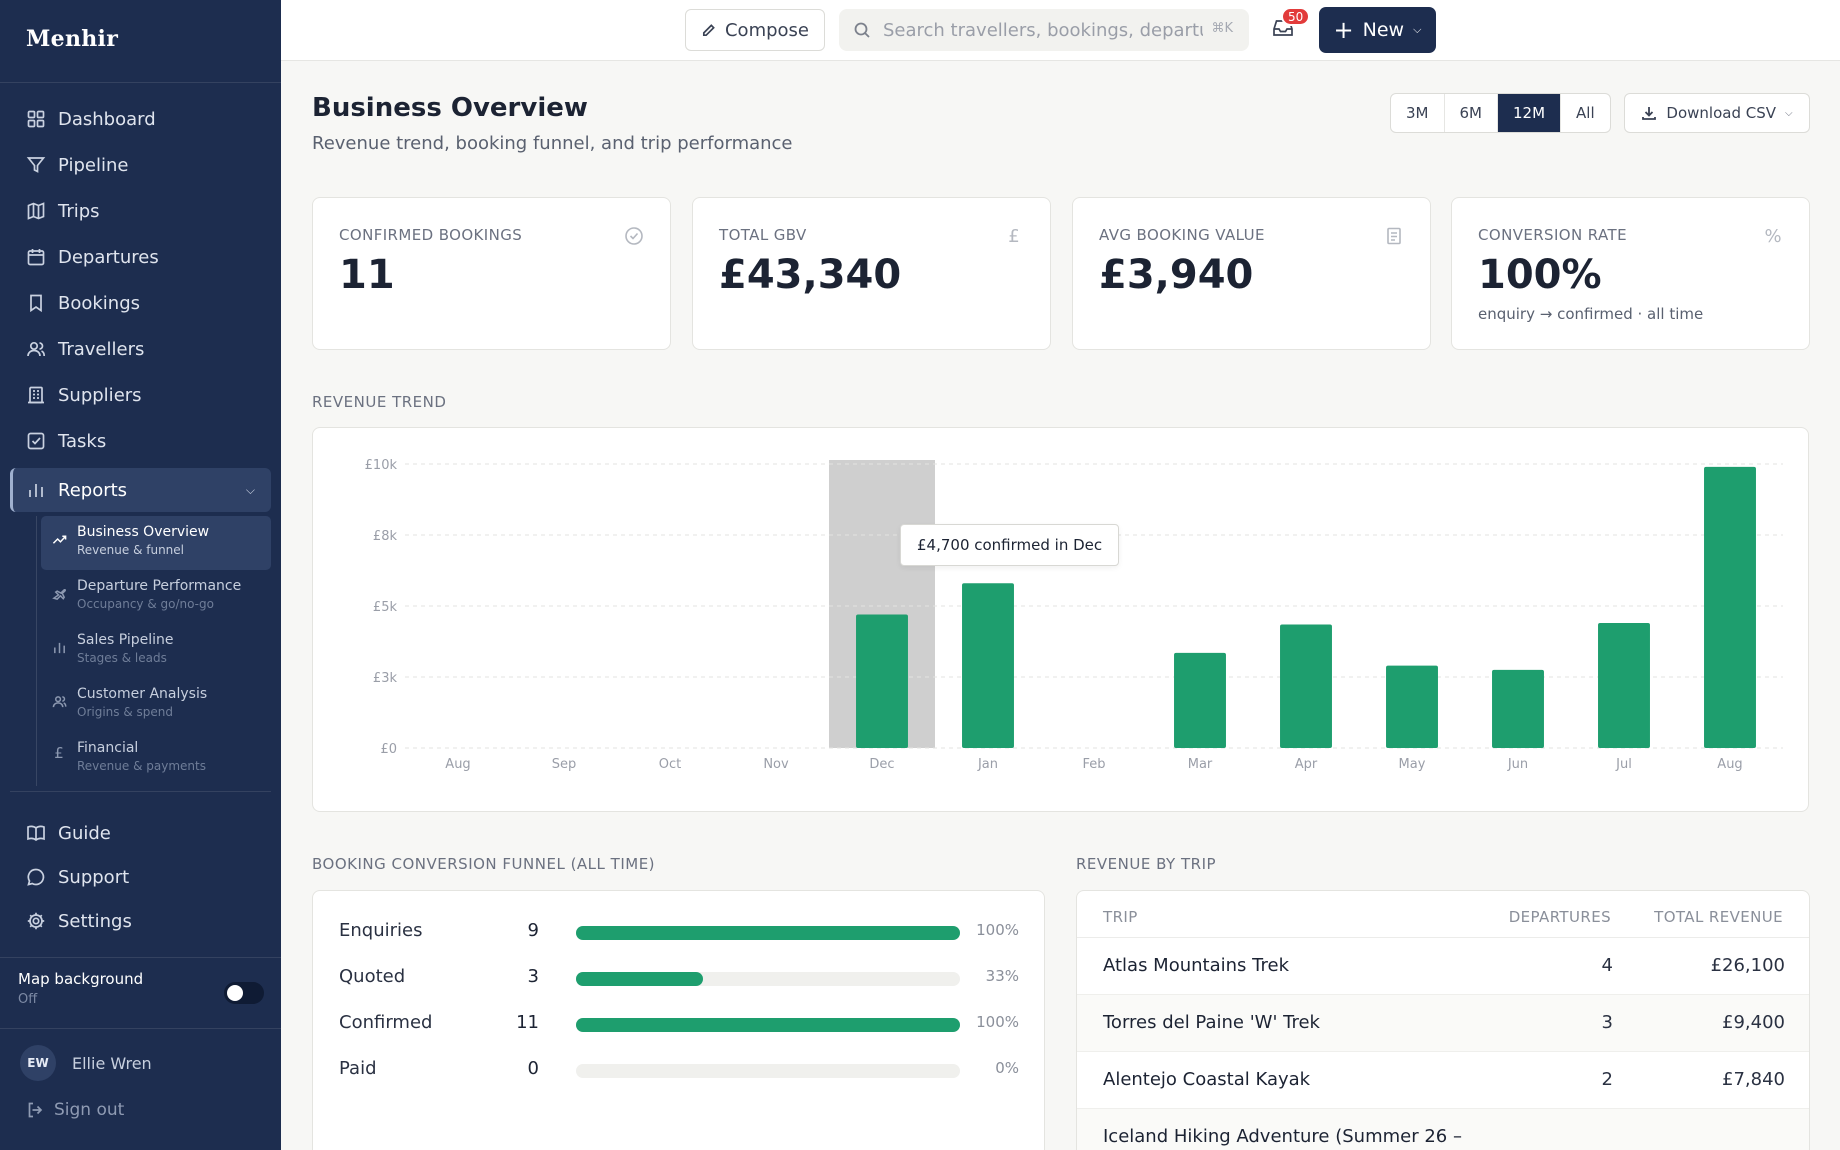 The height and width of the screenshot is (1150, 1840). What do you see at coordinates (72, 39) in the screenshot?
I see `brand-logo: Menhir` at bounding box center [72, 39].